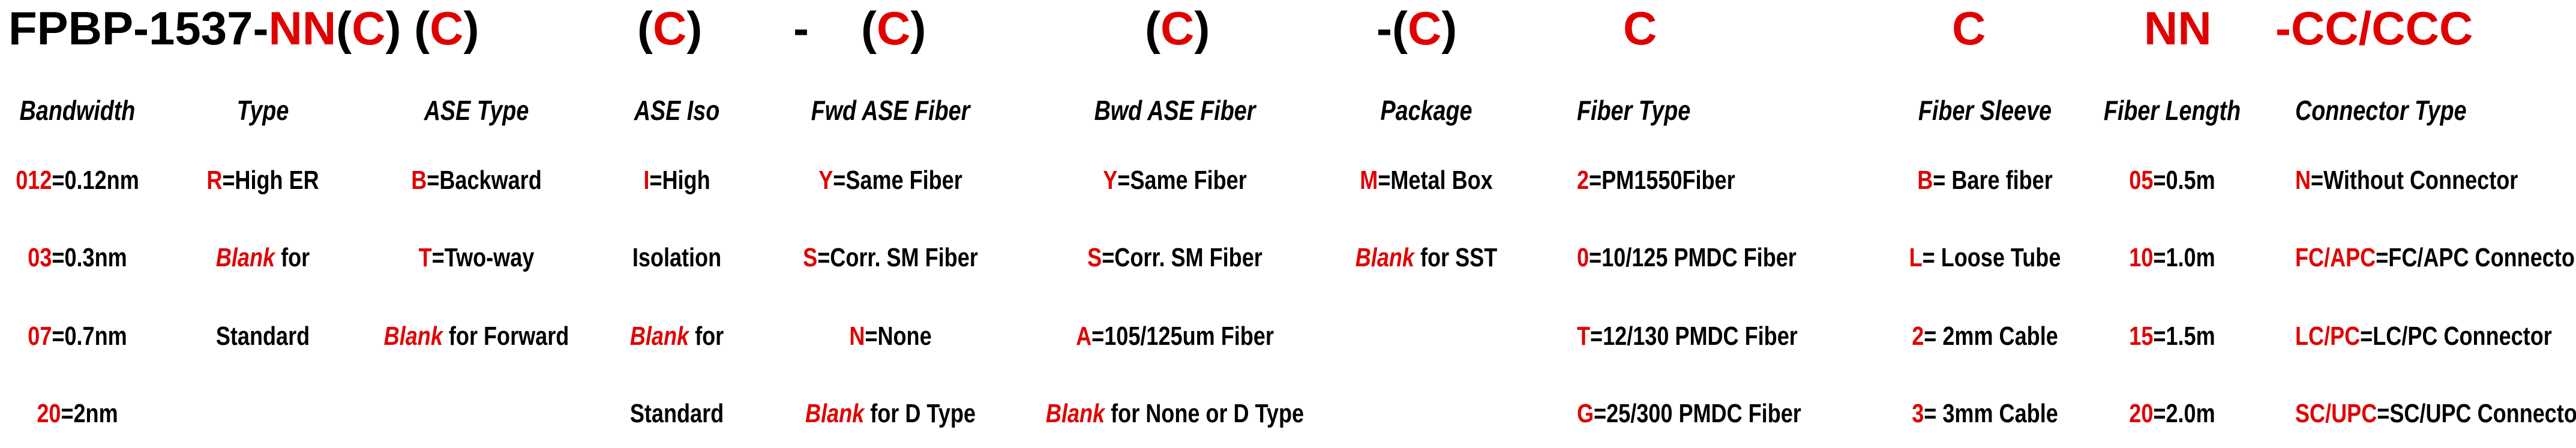 This screenshot has height=448, width=2576. I want to click on option-line: FC/APC=FC/APC Connector, so click(2435, 257).